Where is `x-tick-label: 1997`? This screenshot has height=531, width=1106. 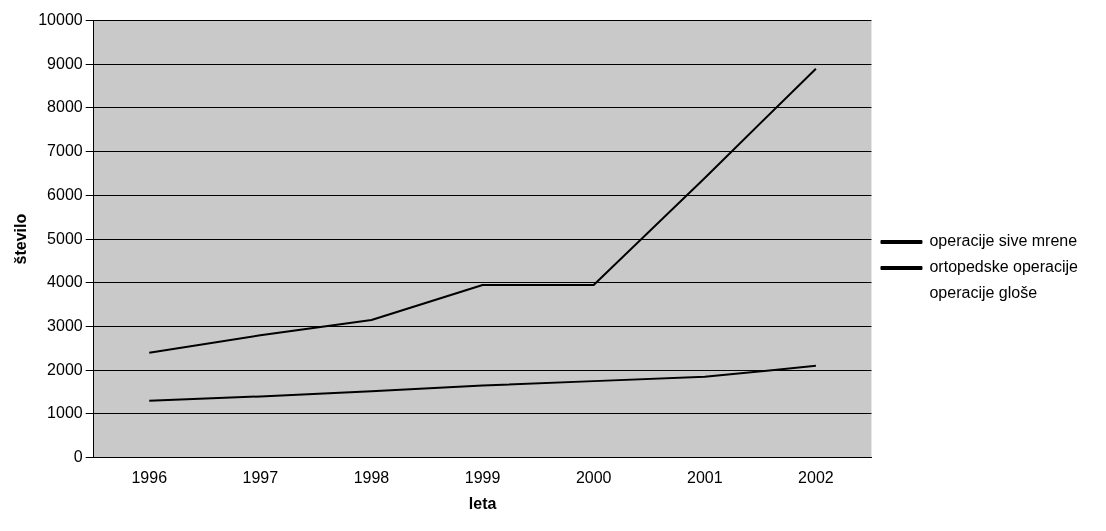
x-tick-label: 1997 is located at coordinates (260, 477).